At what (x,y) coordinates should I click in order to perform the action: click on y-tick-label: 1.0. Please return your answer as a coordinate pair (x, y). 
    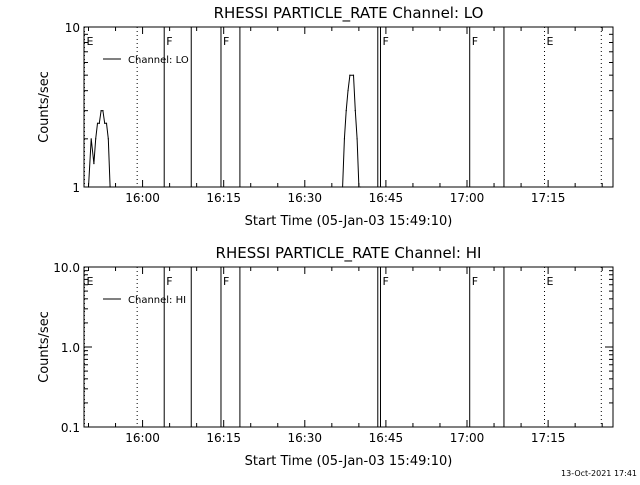
    Looking at the image, I should click on (70, 348).